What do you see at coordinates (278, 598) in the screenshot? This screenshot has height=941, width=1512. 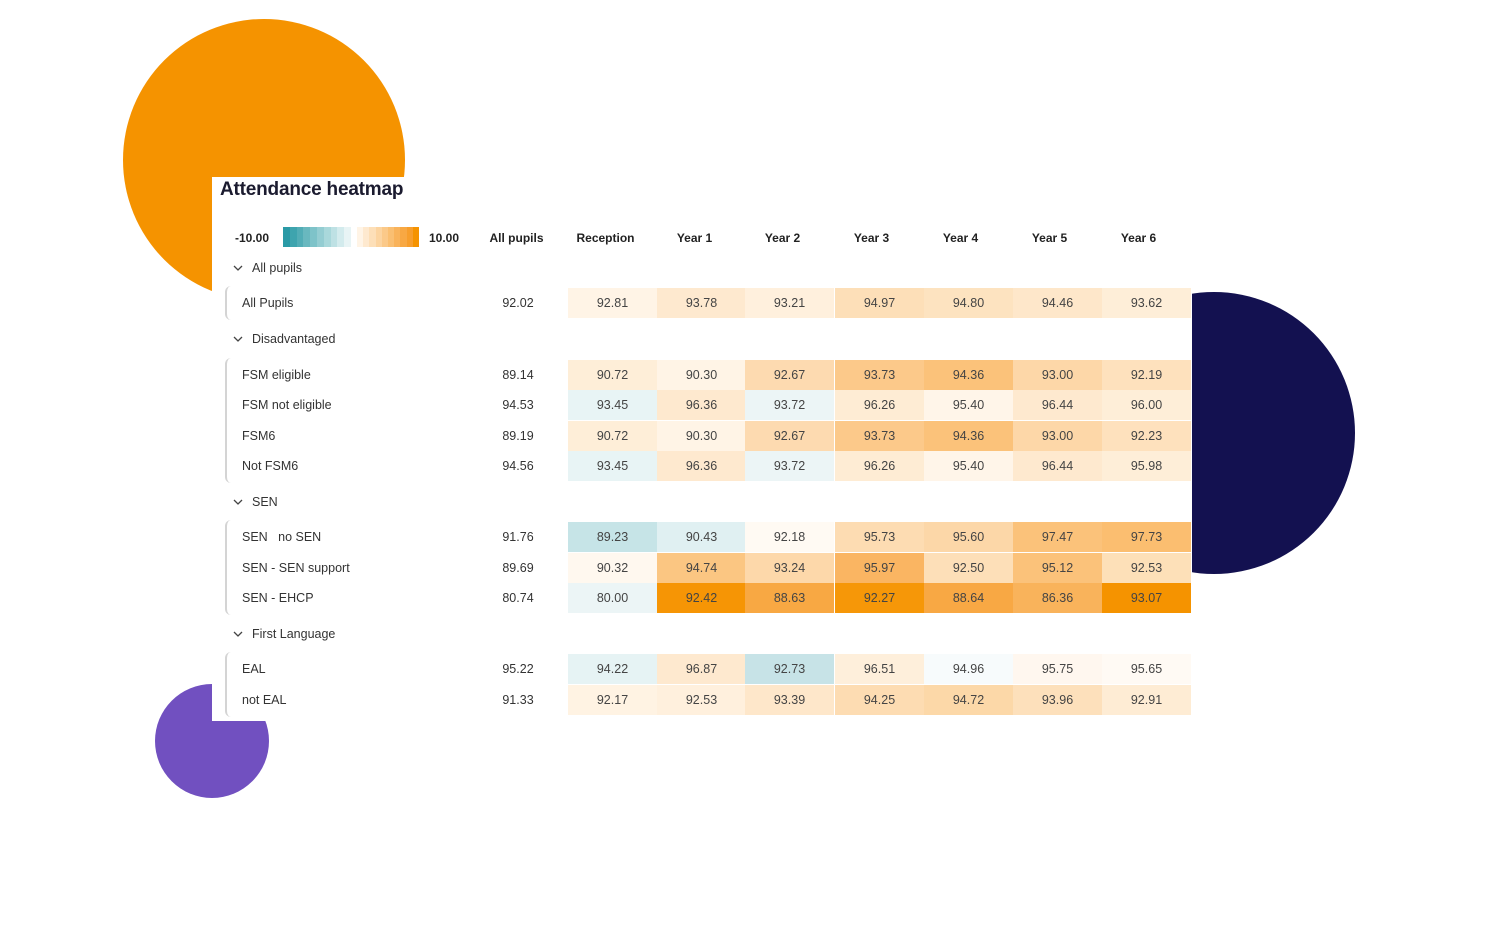 I see `row-label: SEN - EHCP` at bounding box center [278, 598].